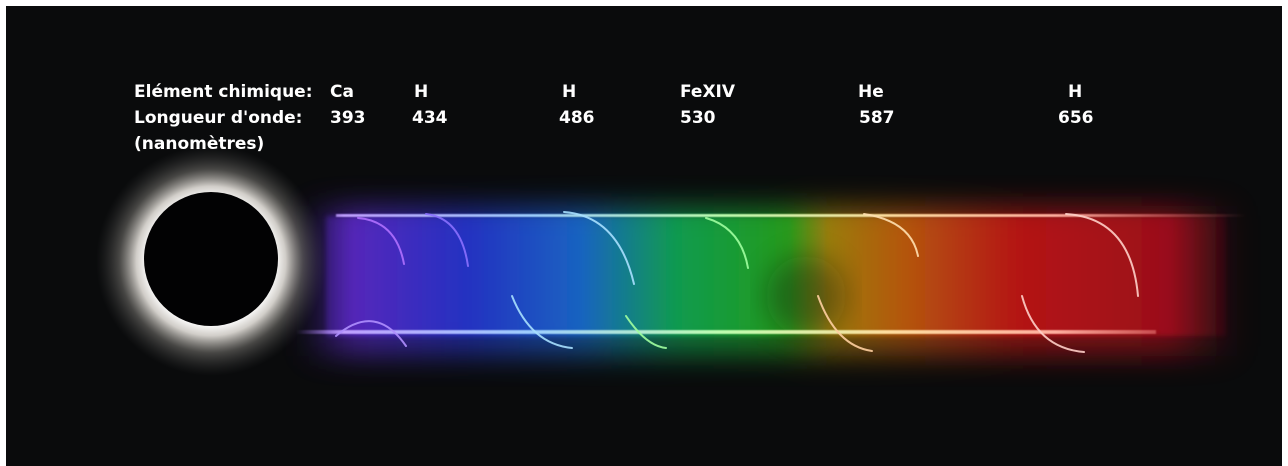 Image resolution: width=1288 pixels, height=466 pixels. Describe the element at coordinates (218, 118) in the screenshot. I see `wavelength-label: Longueur d'onde:` at that location.